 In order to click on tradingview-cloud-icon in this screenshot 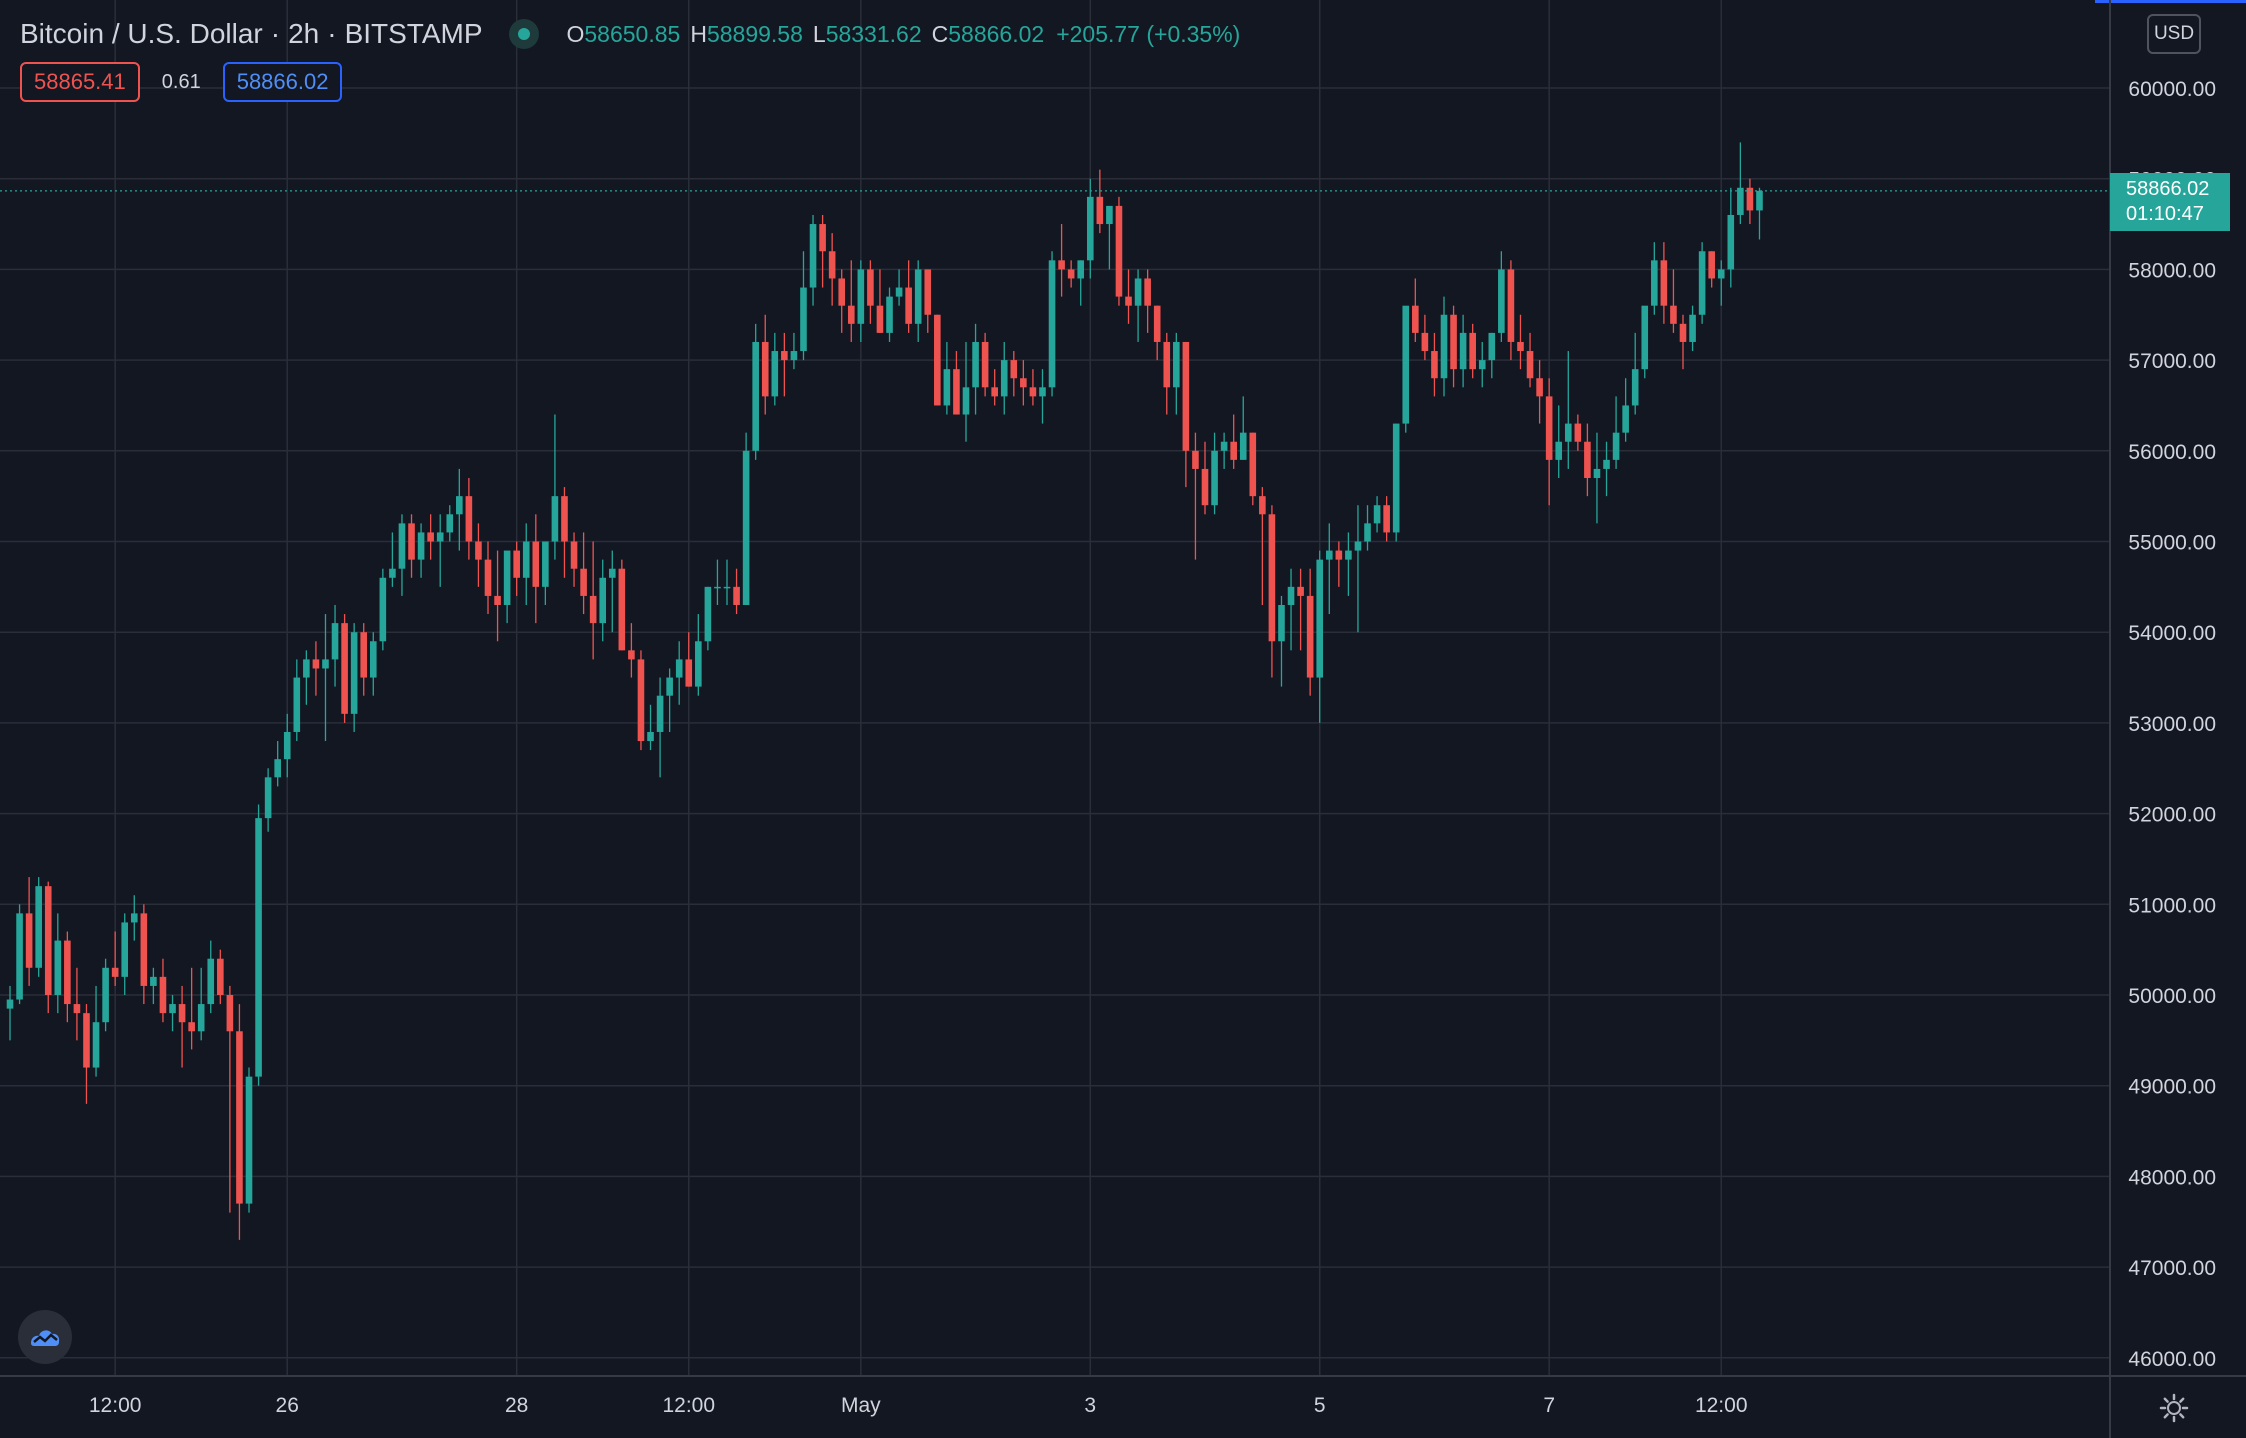, I will do `click(45, 1337)`.